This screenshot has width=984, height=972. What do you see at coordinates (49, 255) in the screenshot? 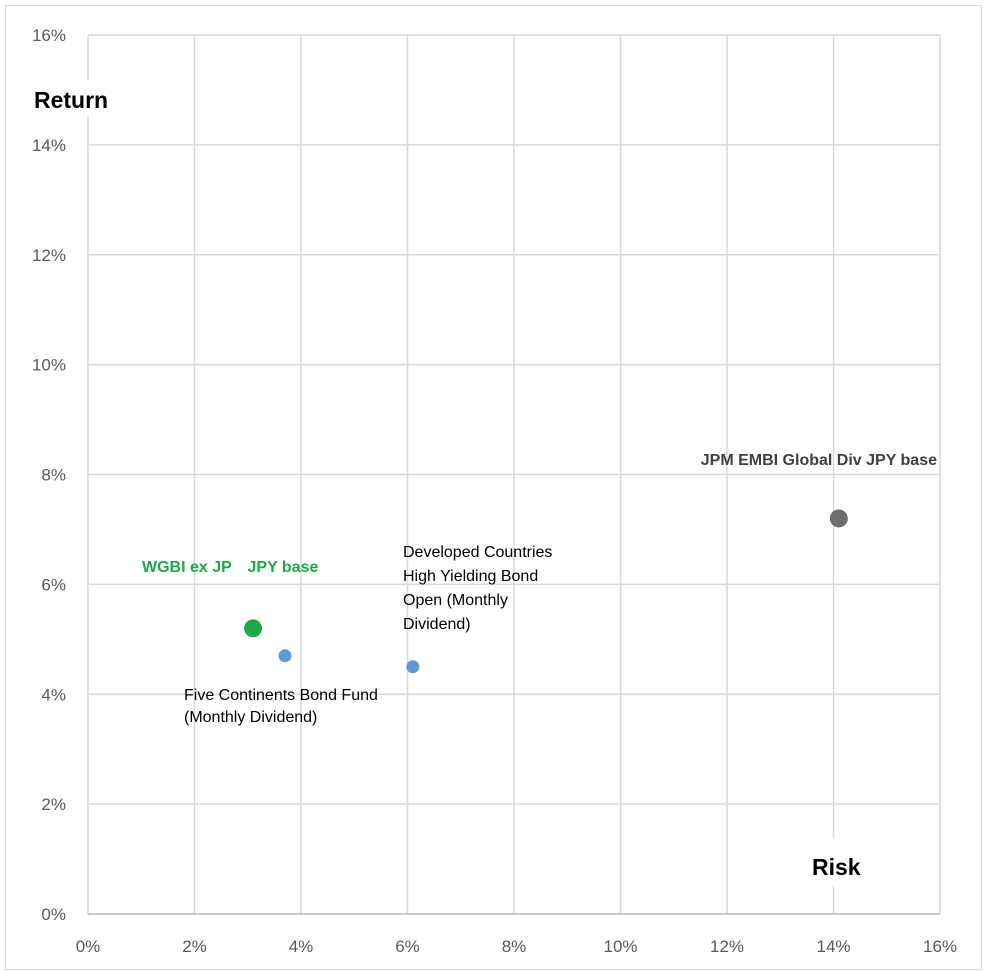
I see `y-tick-label: 12%` at bounding box center [49, 255].